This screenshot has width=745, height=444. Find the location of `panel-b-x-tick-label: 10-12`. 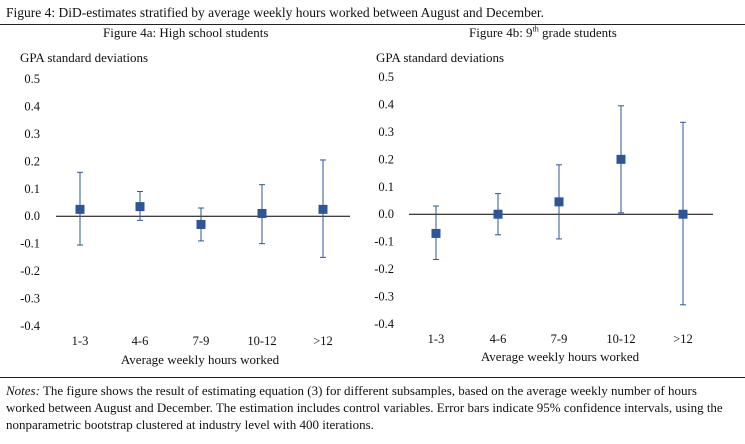

panel-b-x-tick-label: 10-12 is located at coordinates (620, 339).